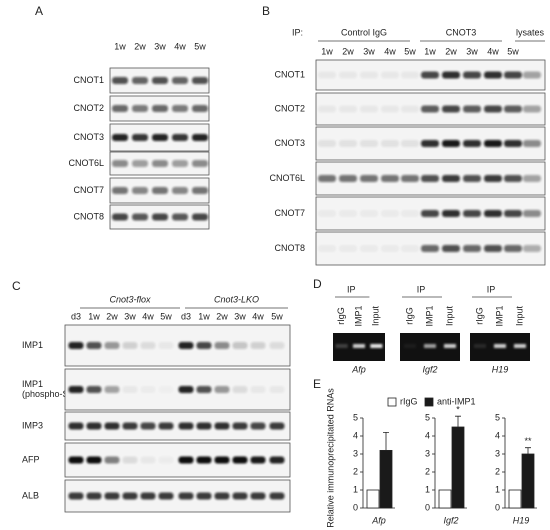  What do you see at coordinates (427, 435) in the screenshot?
I see `y-tick-label: 4` at bounding box center [427, 435].